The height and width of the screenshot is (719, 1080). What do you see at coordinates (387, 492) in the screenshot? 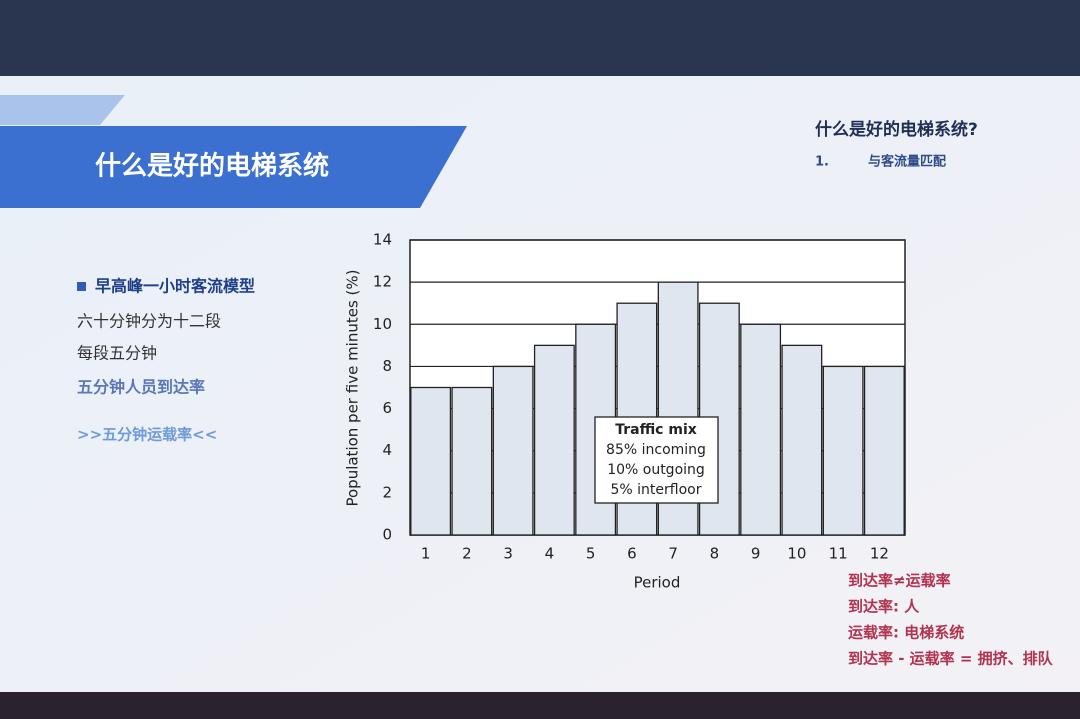
I see `y-tick-label: 2` at bounding box center [387, 492].